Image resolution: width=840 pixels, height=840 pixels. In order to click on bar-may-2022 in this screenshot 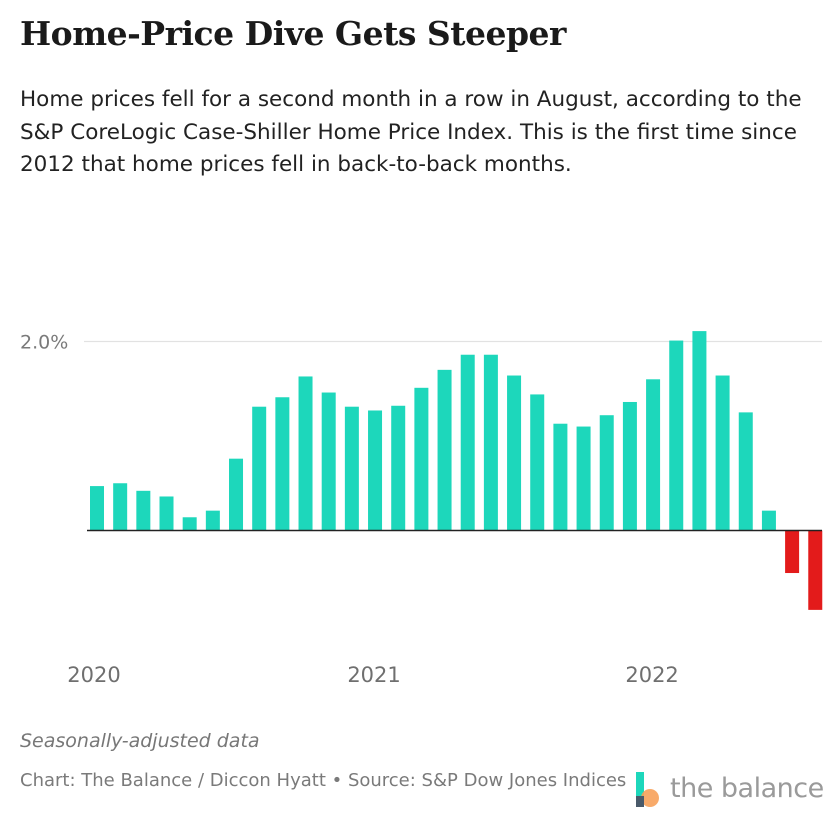, I will do `click(745, 471)`.